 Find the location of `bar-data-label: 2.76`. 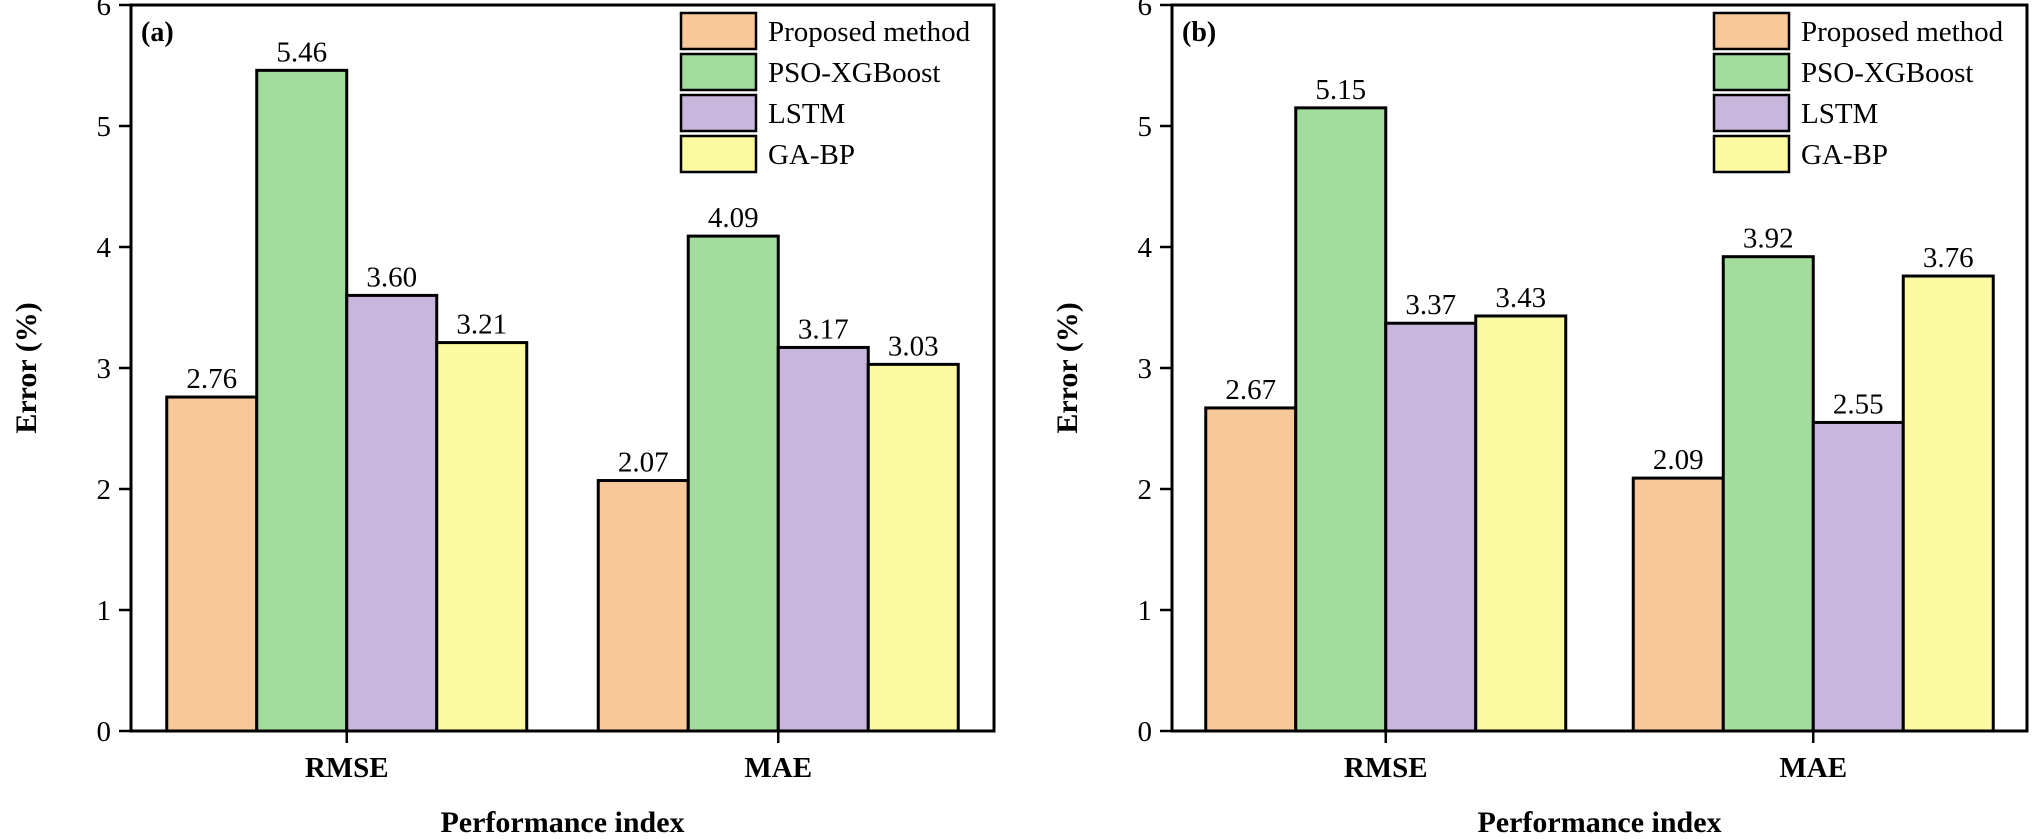

bar-data-label: 2.76 is located at coordinates (211, 379).